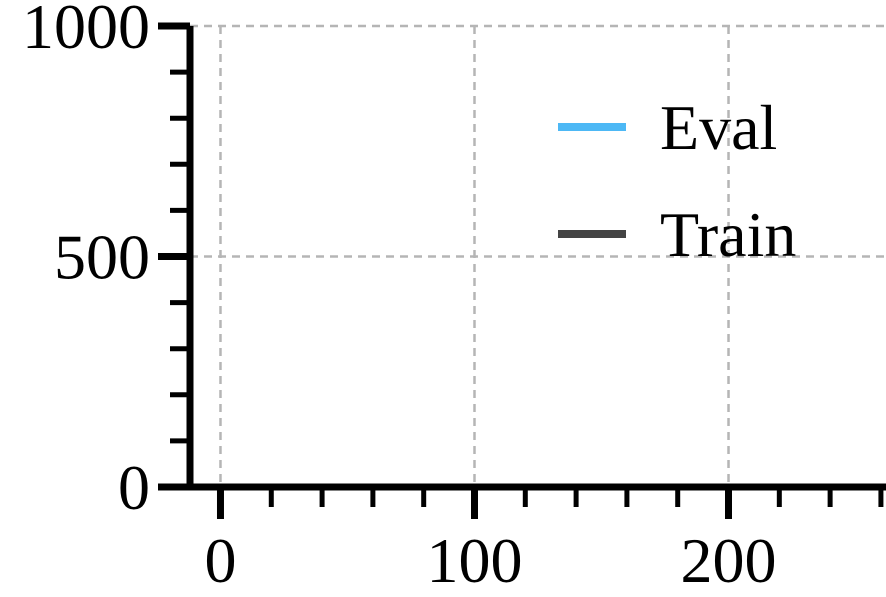 The width and height of the screenshot is (886, 597). What do you see at coordinates (718, 127) in the screenshot?
I see `legend-label-eval: Eval` at bounding box center [718, 127].